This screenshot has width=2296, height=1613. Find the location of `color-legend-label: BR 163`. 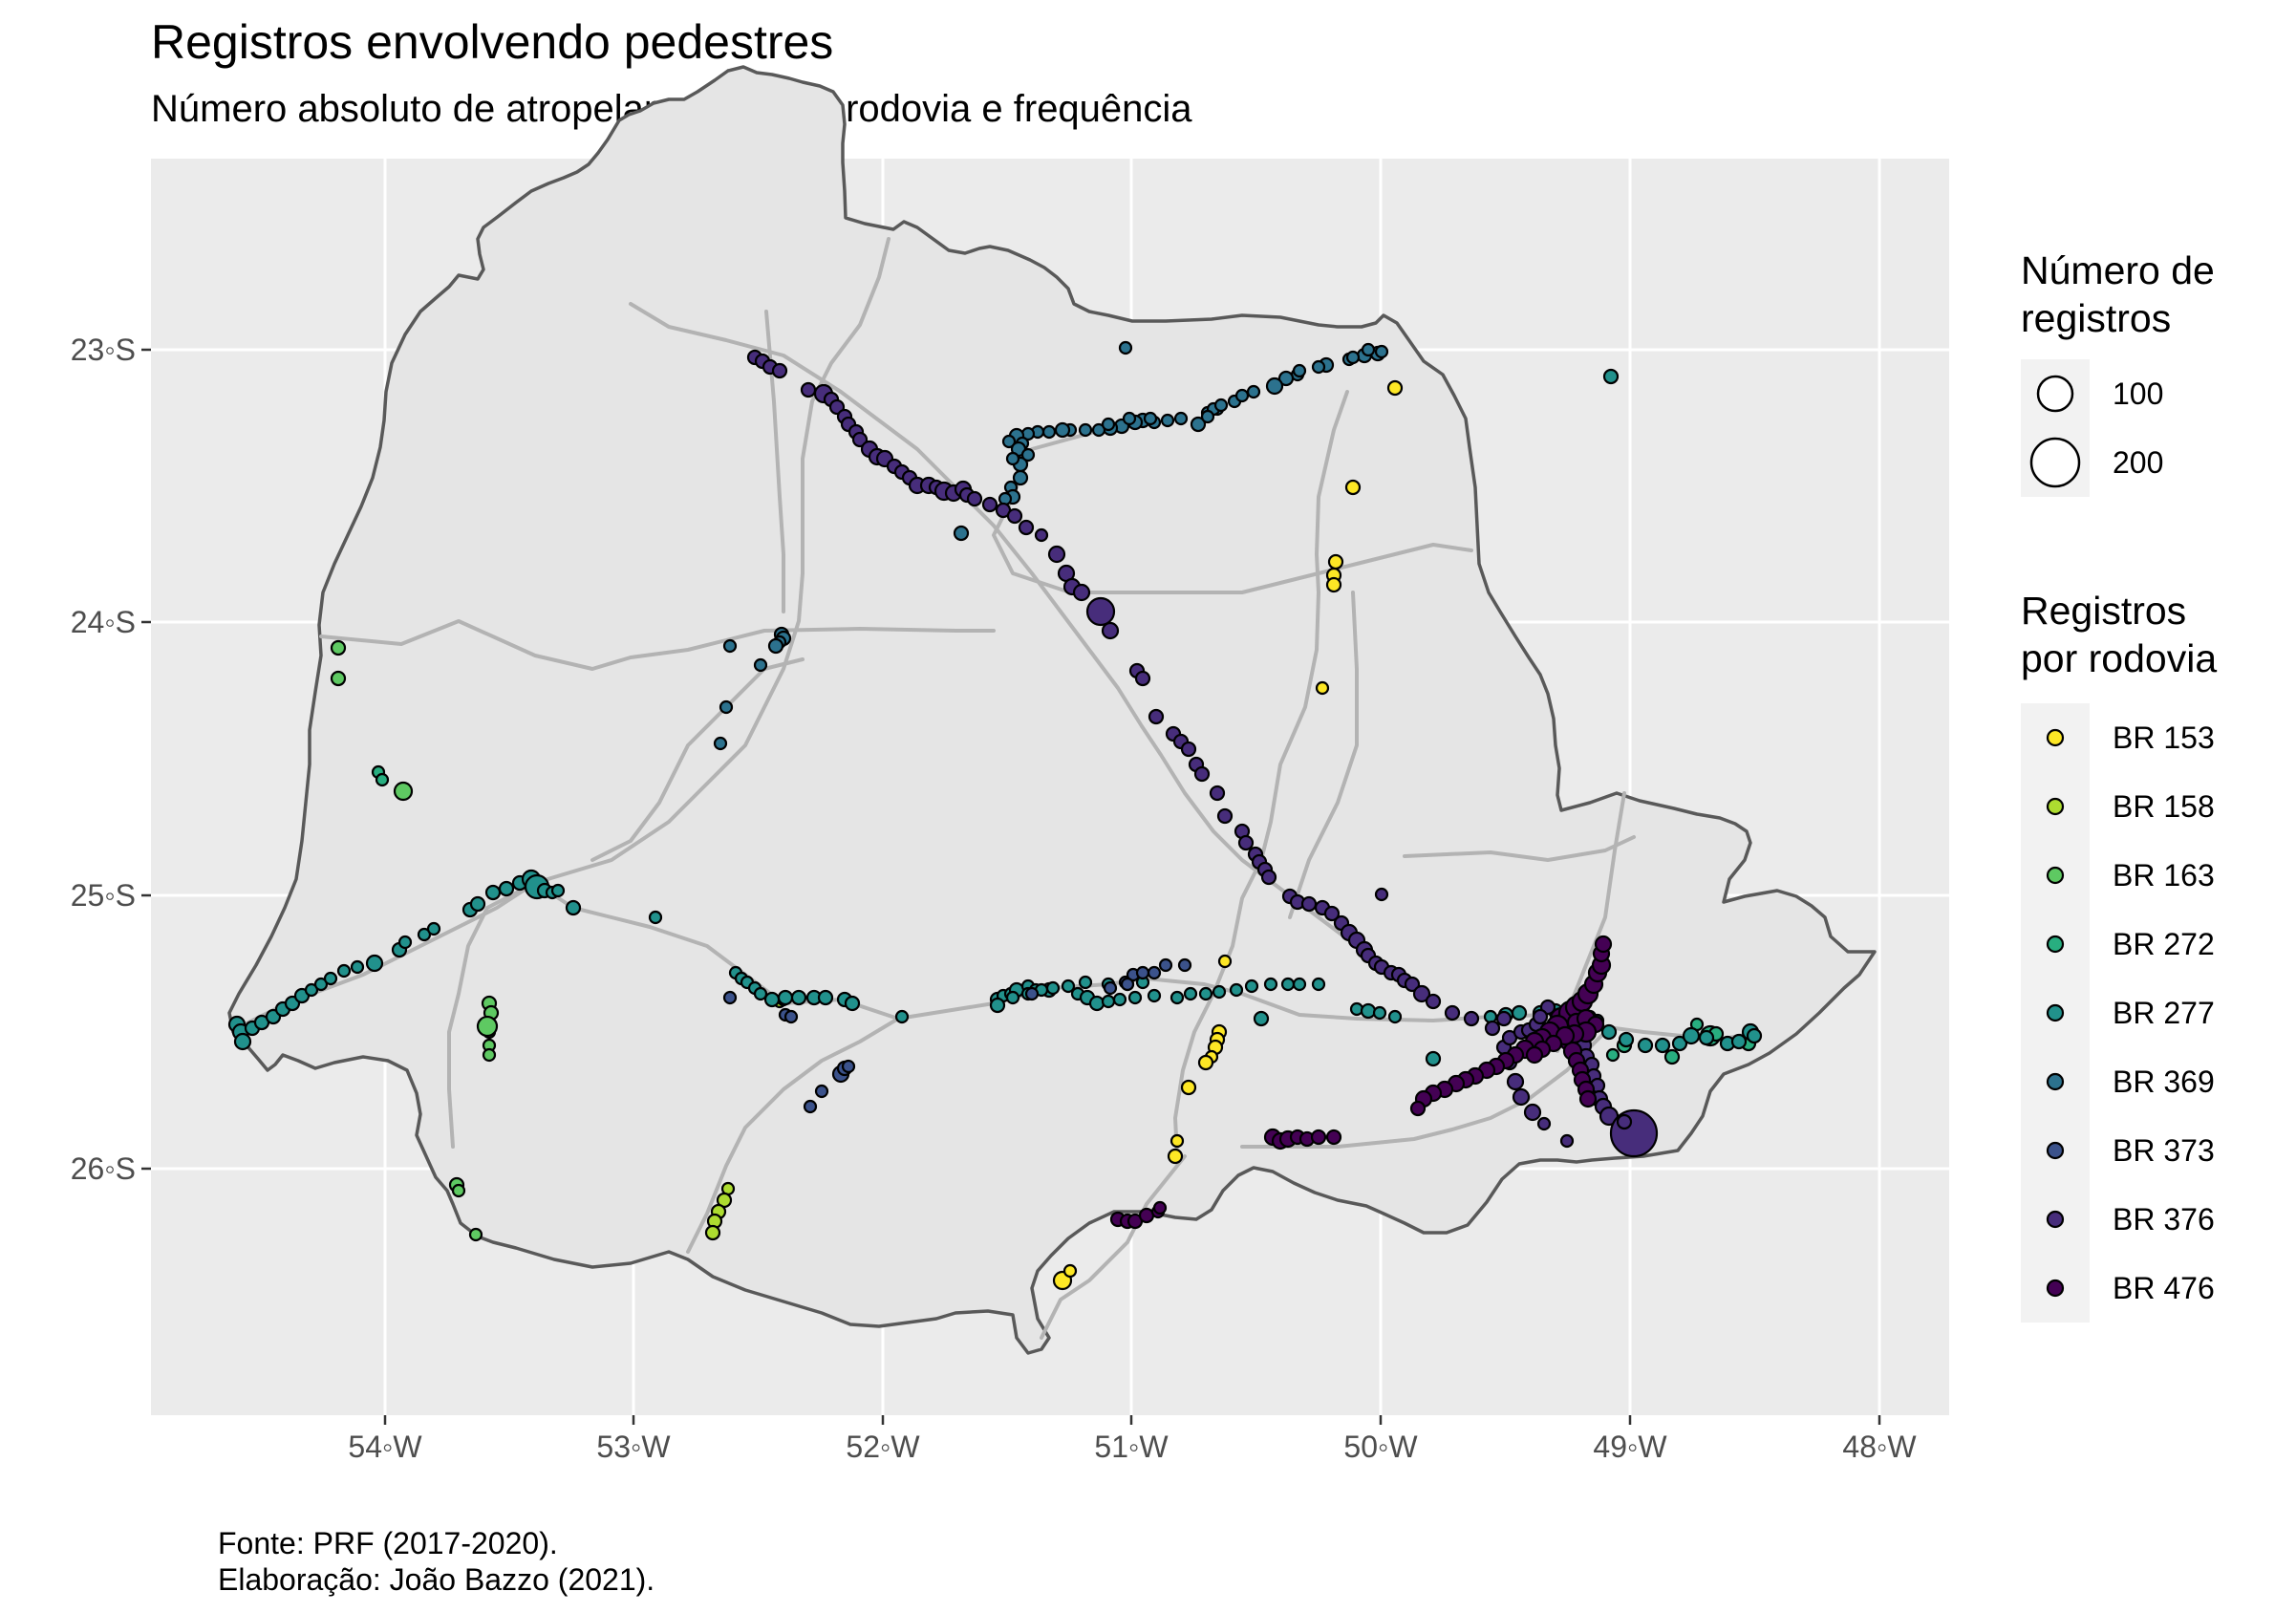

color-legend-label: BR 163 is located at coordinates (2164, 876).